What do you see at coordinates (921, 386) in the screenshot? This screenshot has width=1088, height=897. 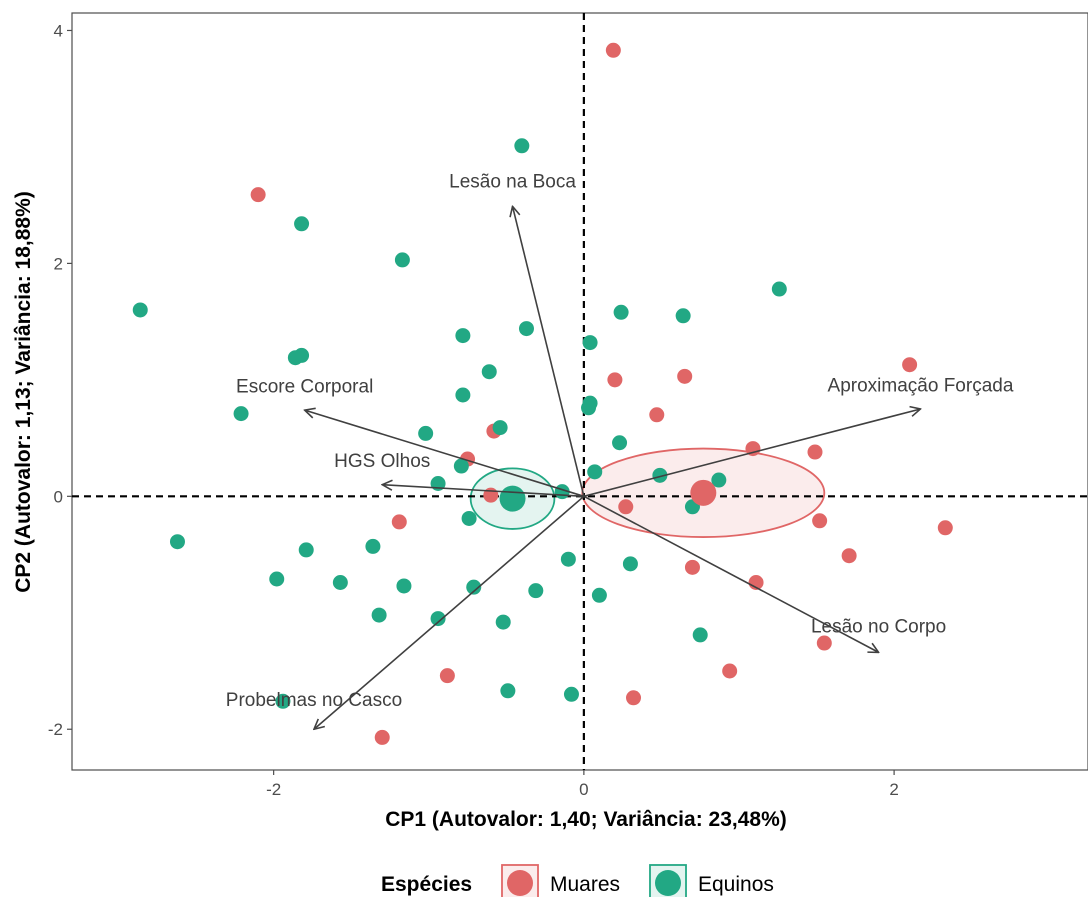 I see `loading-label-2: Aproximação Forçada` at bounding box center [921, 386].